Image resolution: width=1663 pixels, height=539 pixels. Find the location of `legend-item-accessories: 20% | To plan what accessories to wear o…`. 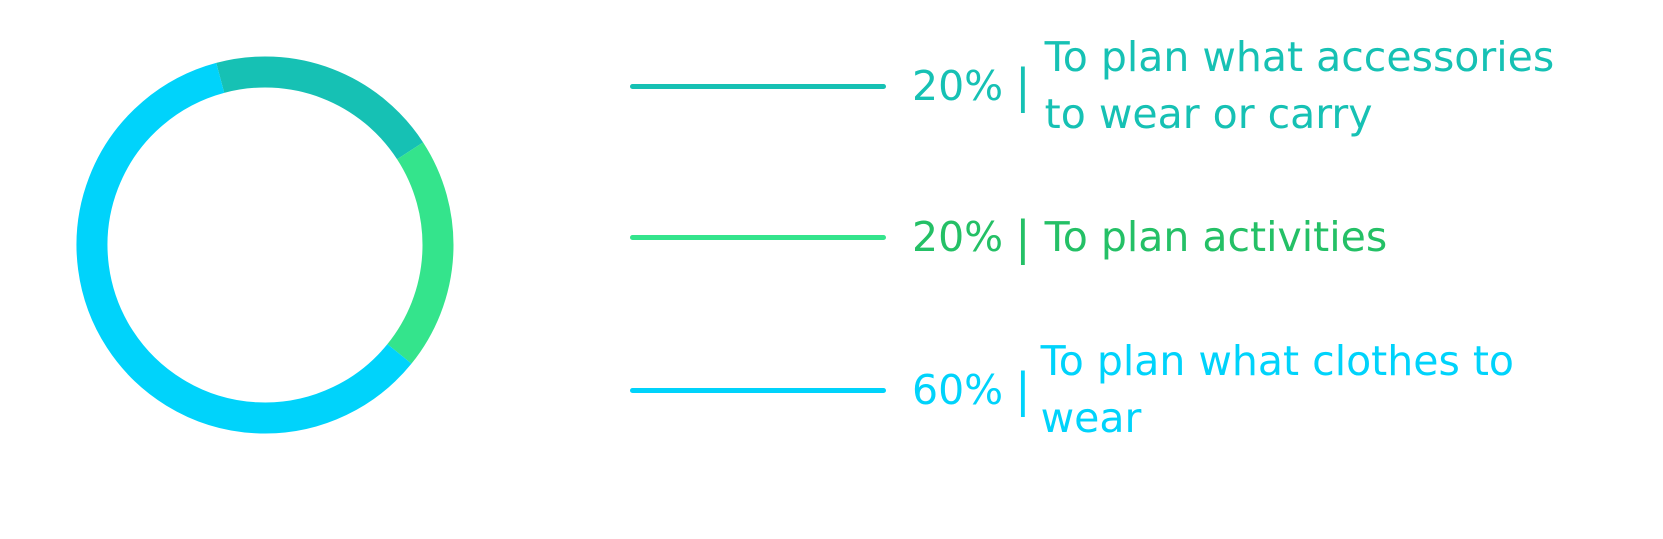

legend-item-accessories: 20% | To plan what accessories to wear o… is located at coordinates (1107, 86).